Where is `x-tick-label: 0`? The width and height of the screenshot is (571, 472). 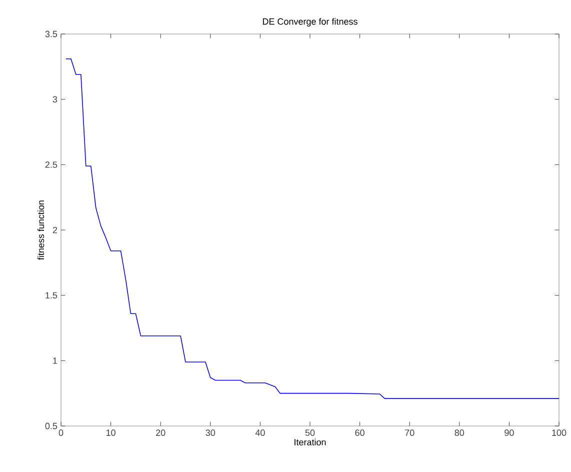
x-tick-label: 0 is located at coordinates (61, 433).